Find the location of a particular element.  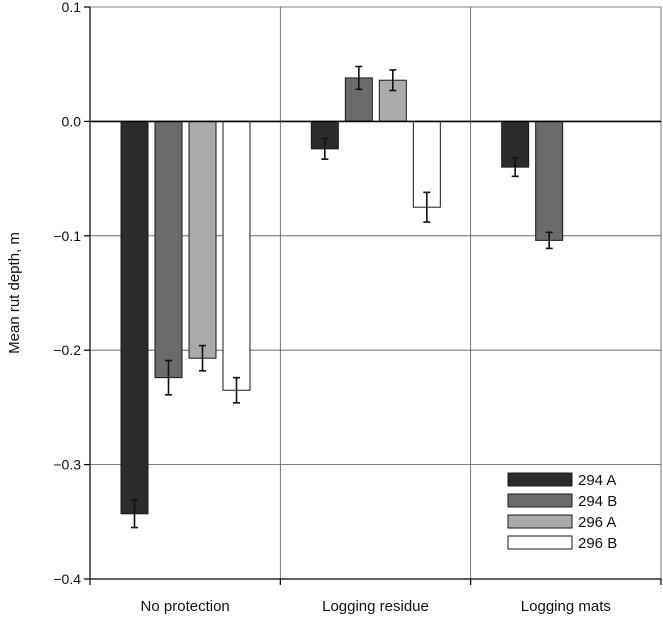

legend-item: 294 A is located at coordinates (561, 480).